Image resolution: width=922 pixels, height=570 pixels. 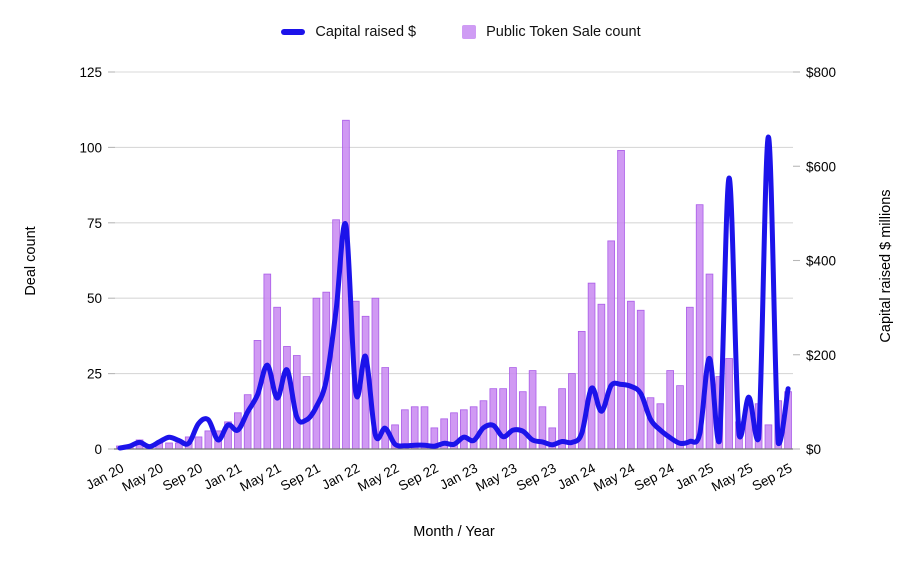 What do you see at coordinates (614, 477) in the screenshot?
I see `x-tick-label: May 24` at bounding box center [614, 477].